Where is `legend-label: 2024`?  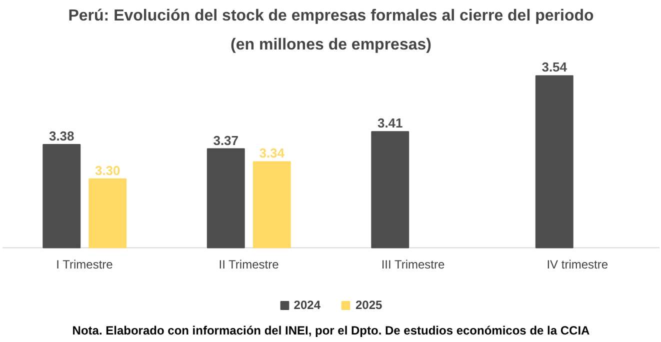 legend-label: 2024 is located at coordinates (307, 305).